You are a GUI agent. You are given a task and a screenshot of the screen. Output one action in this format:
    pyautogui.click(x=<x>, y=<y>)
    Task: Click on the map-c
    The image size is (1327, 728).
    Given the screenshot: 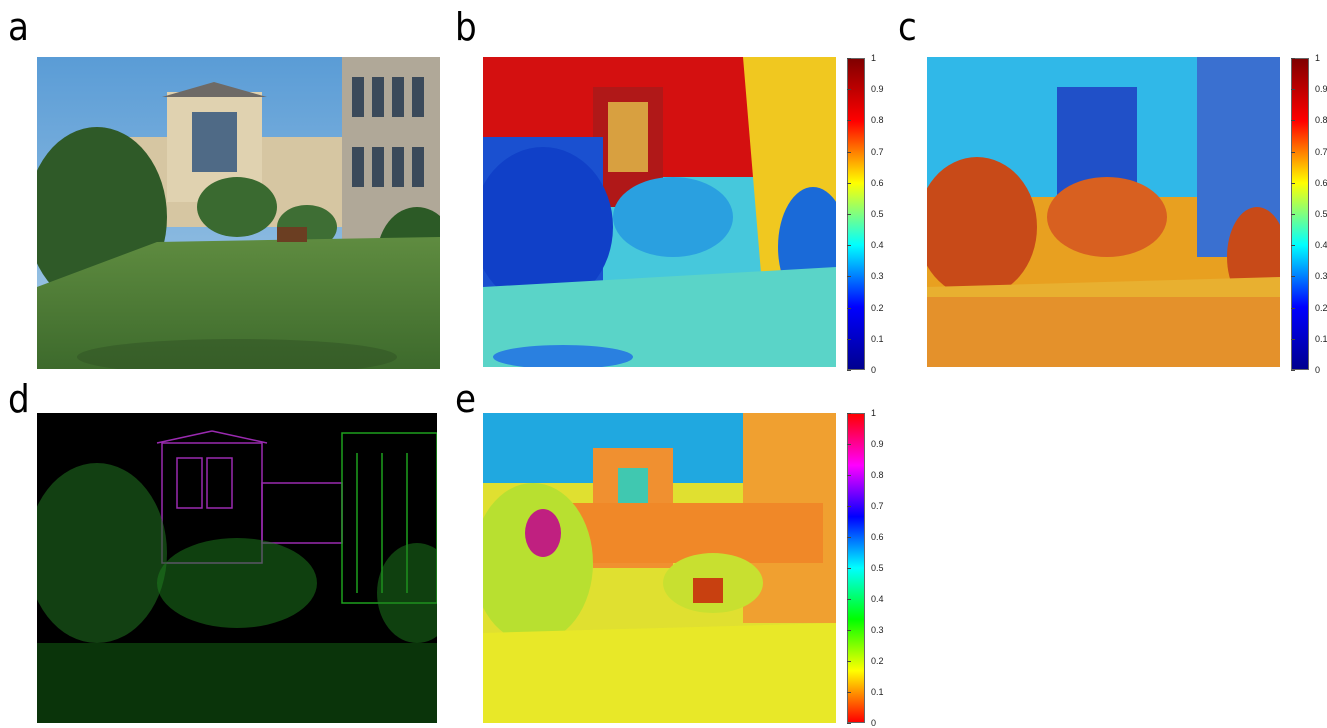 What is the action you would take?
    pyautogui.click(x=1103, y=212)
    